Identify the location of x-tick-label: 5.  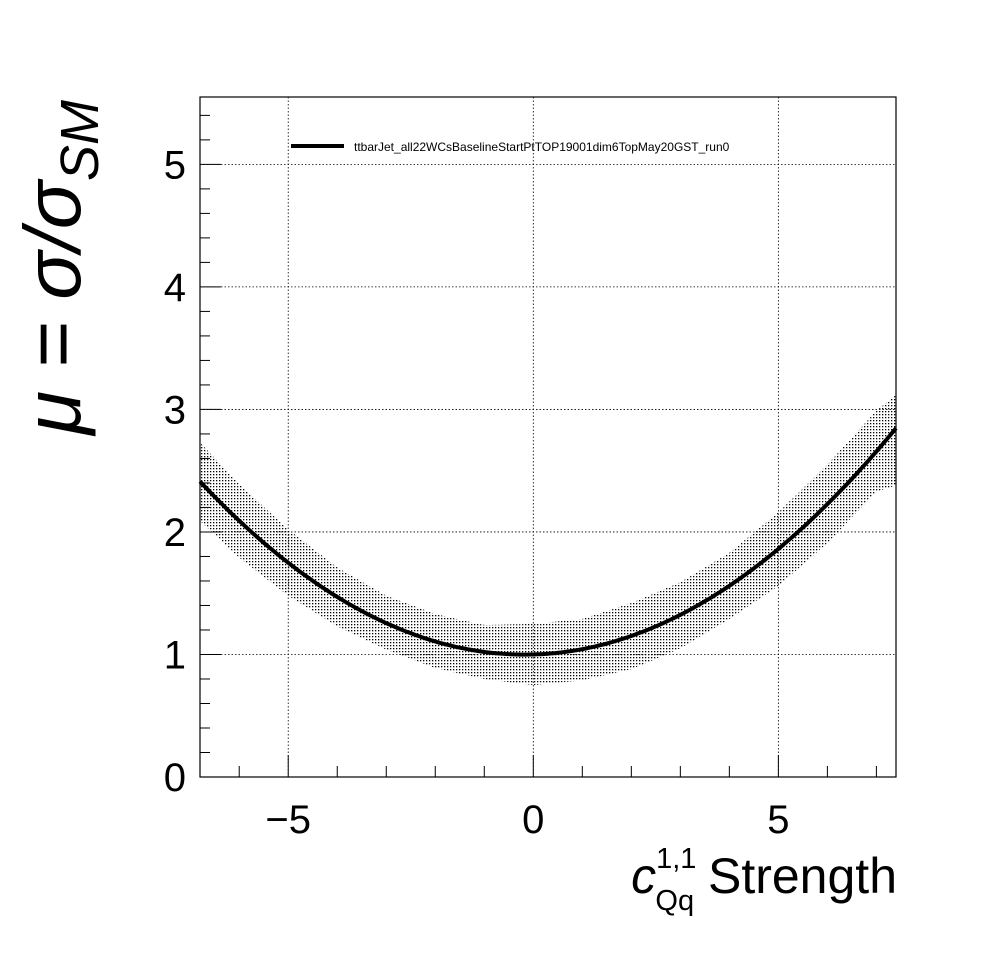
(778, 820).